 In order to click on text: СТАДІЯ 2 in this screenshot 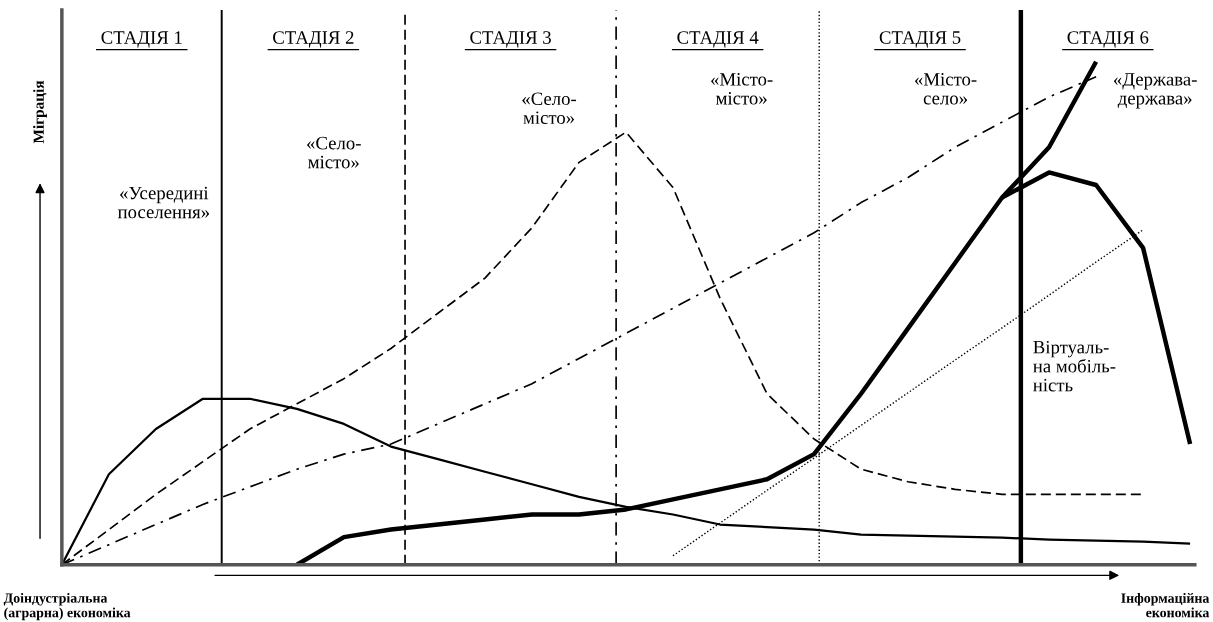, I will do `click(313, 39)`.